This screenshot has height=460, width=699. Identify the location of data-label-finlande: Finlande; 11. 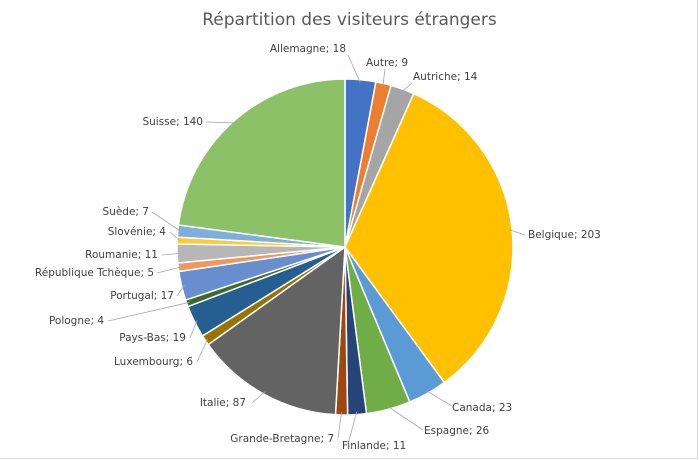
(374, 446).